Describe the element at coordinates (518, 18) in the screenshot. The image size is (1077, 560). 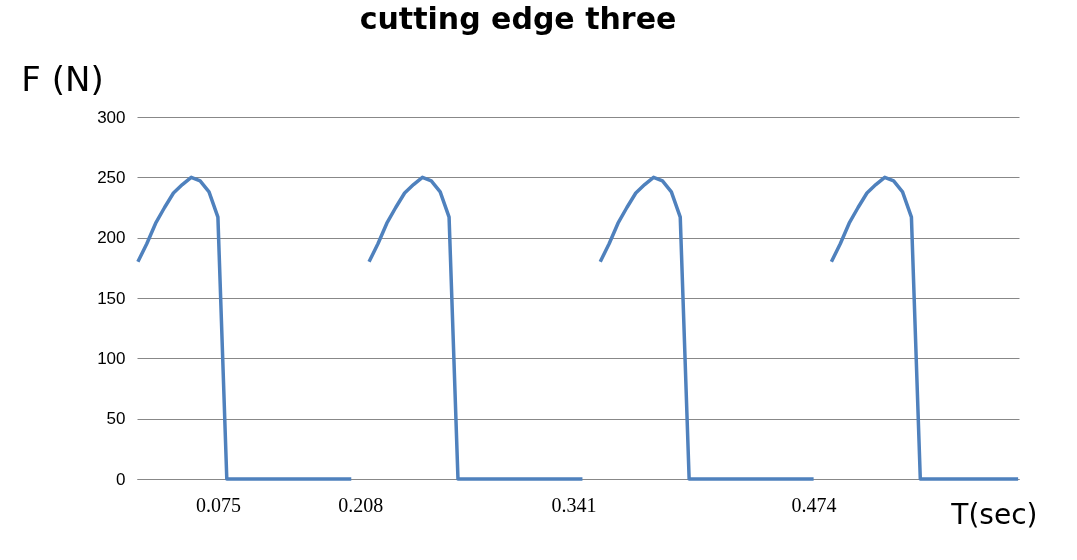
I see `chart-title: cutting edge three` at that location.